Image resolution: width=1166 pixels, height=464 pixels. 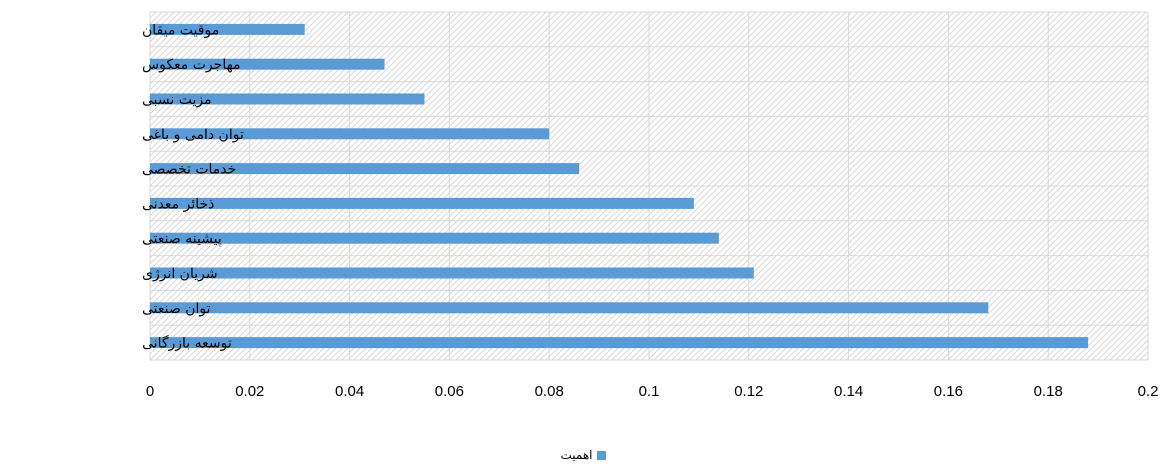 I want to click on x-tick-label: 0, so click(x=150, y=391).